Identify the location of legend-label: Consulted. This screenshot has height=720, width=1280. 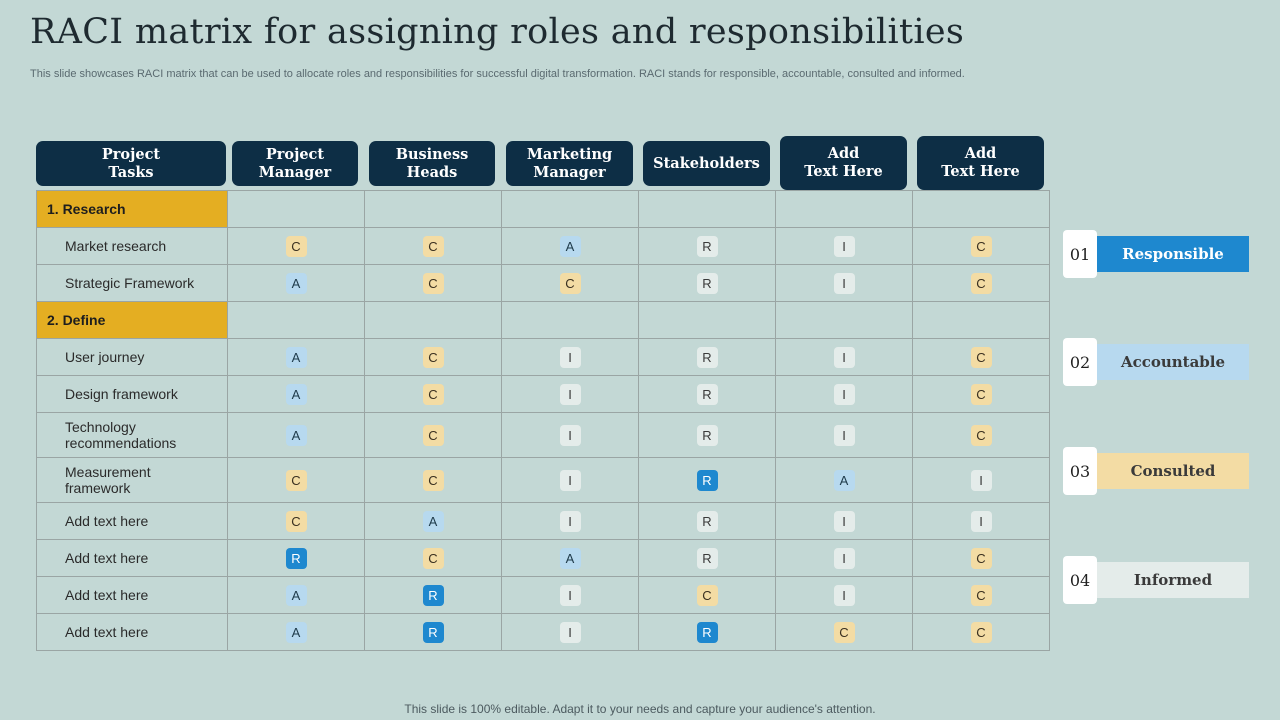
(1173, 471).